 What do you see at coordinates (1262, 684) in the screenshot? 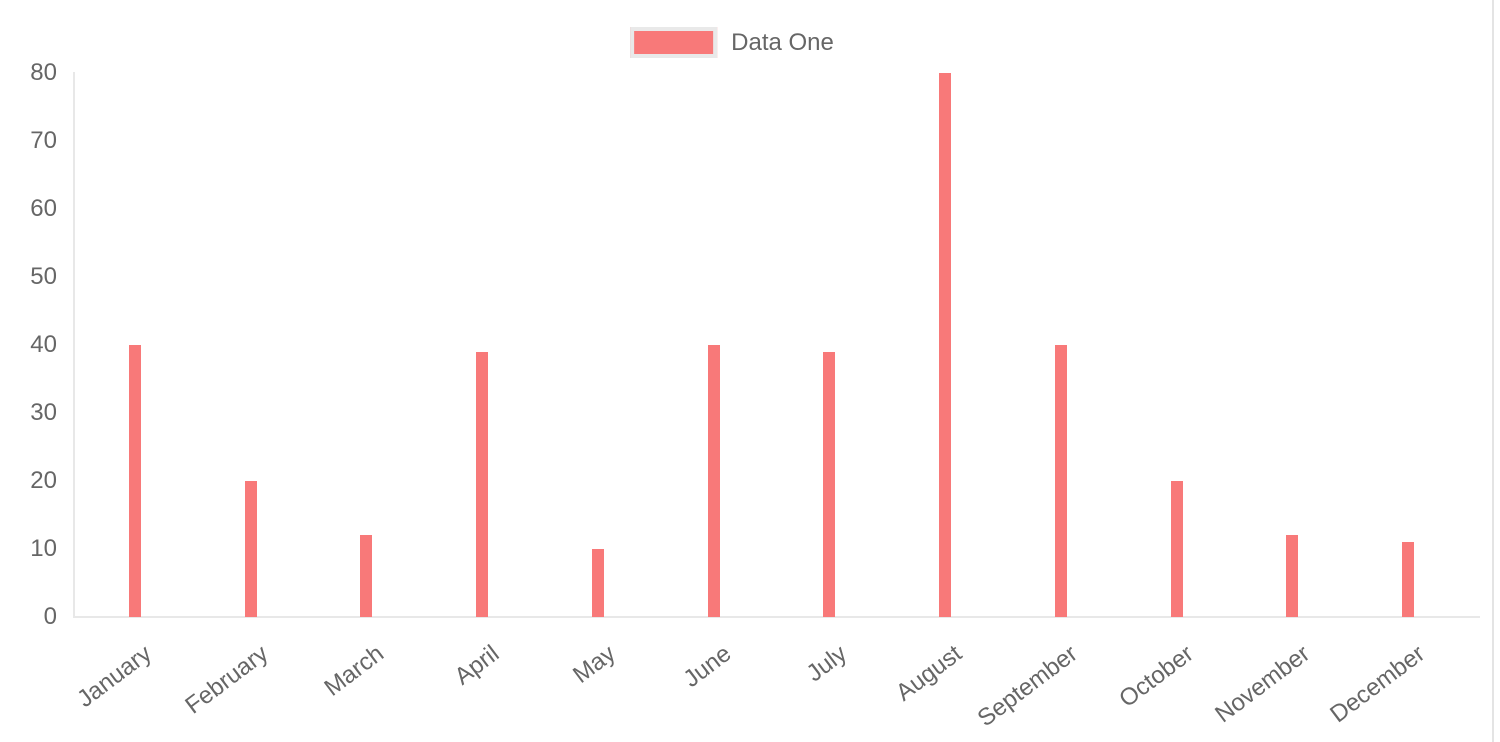
I see `x-tick-label-november: November` at bounding box center [1262, 684].